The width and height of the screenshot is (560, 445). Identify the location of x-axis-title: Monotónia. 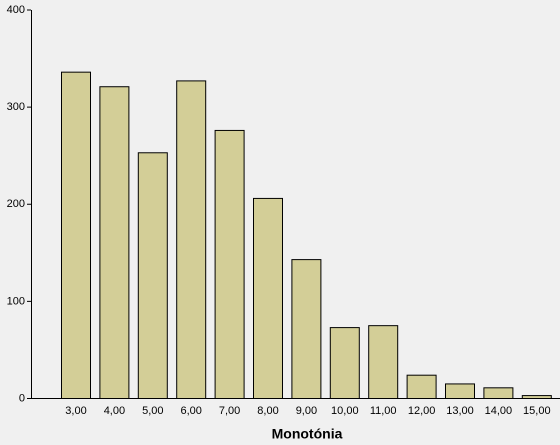
(307, 434).